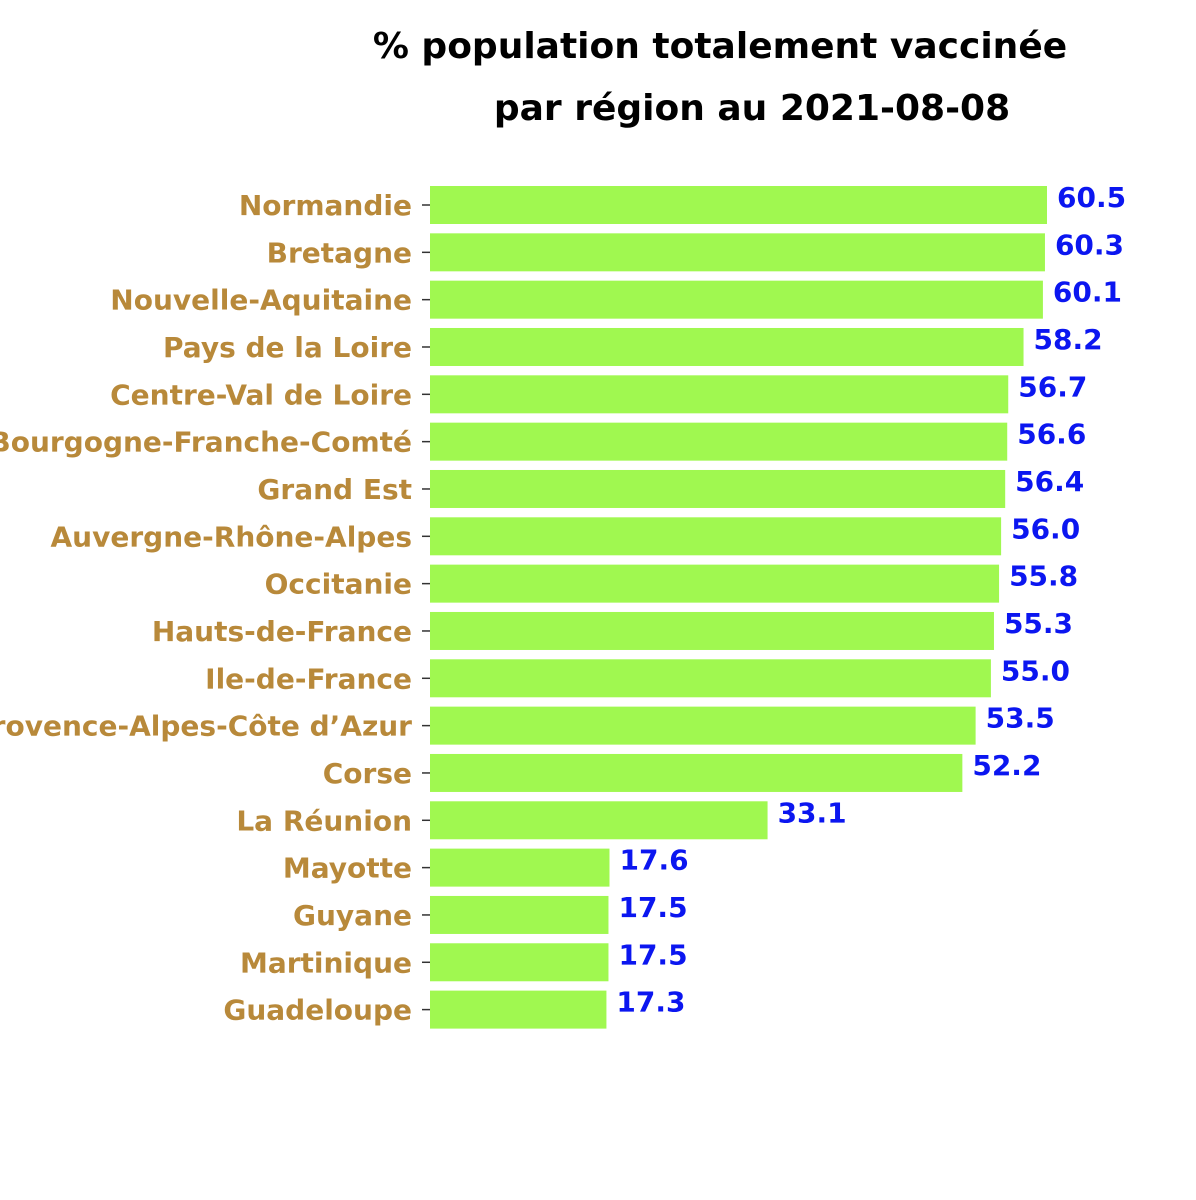 The height and width of the screenshot is (1200, 1196). I want to click on value-label-6: 56.4, so click(1049, 481).